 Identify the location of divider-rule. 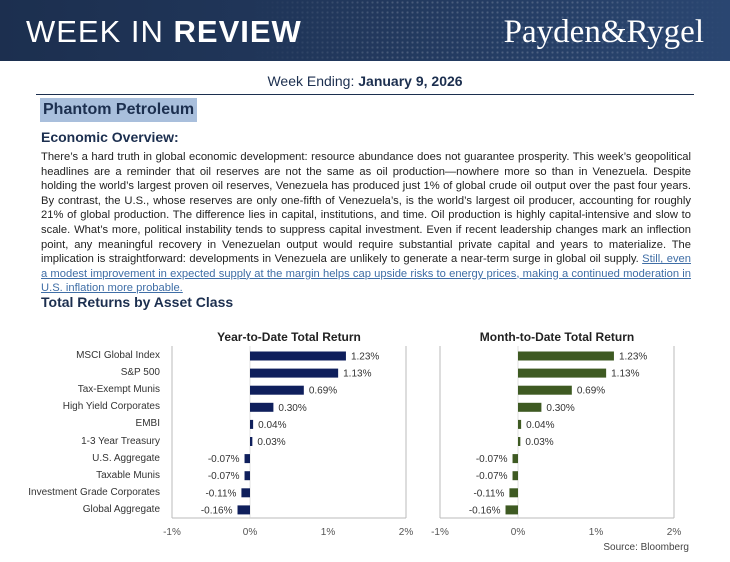
(365, 94).